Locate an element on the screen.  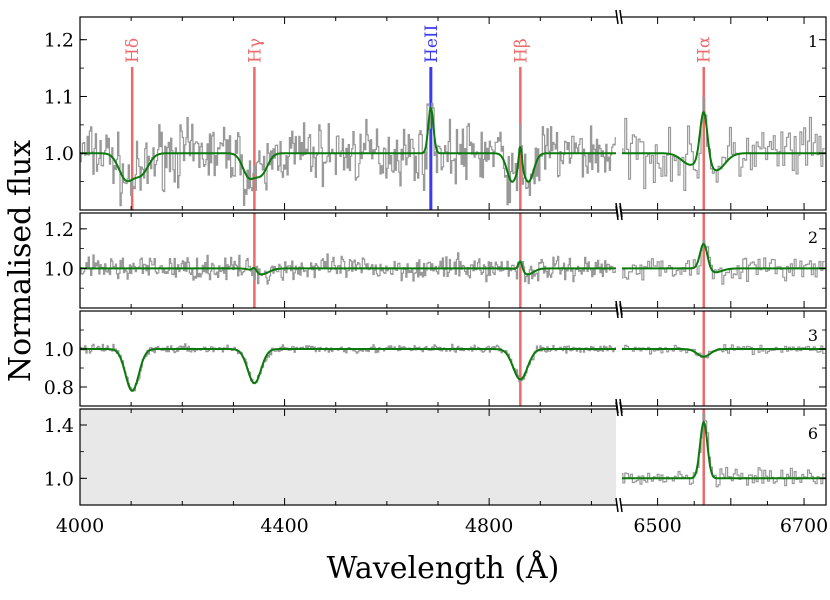
line-label-Hα: Hα is located at coordinates (705, 49).